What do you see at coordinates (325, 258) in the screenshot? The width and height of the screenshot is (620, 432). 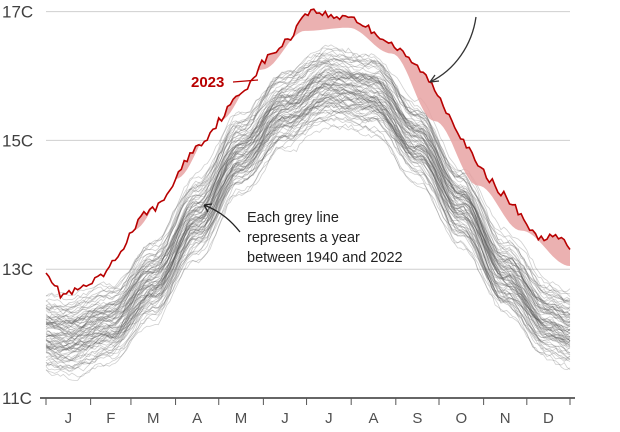 I see `grey-note-line-3: between 1940 and 2022` at bounding box center [325, 258].